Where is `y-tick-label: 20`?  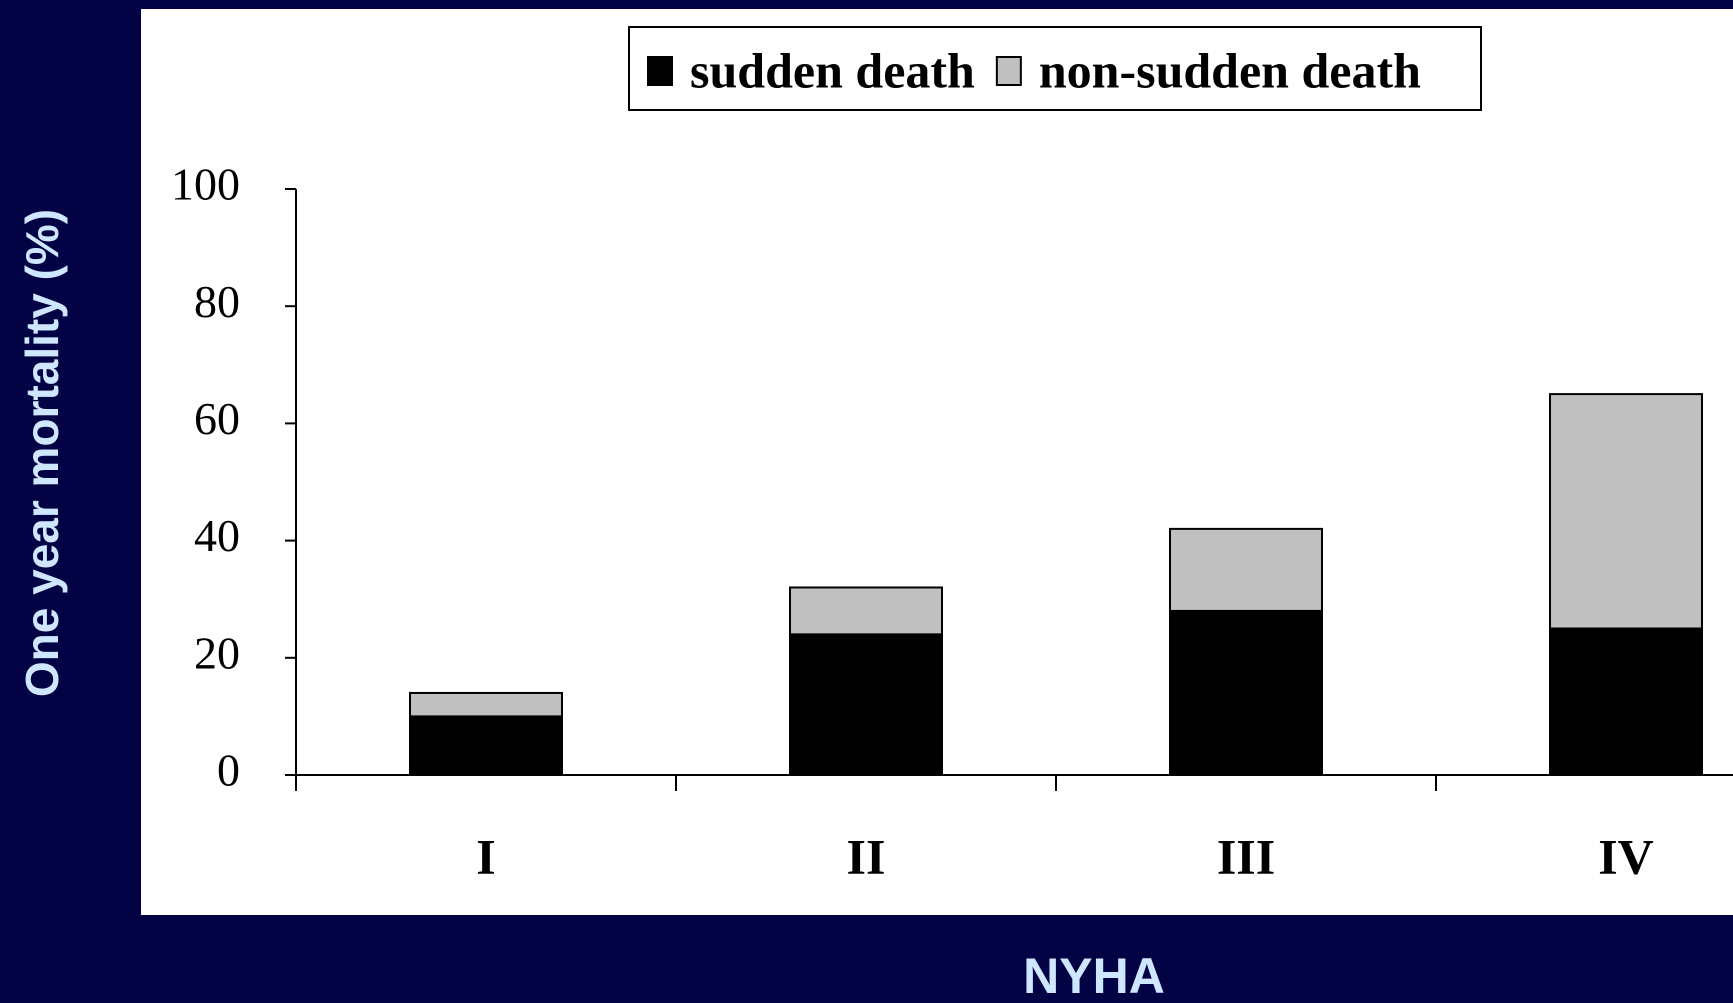 y-tick-label: 20 is located at coordinates (217, 652).